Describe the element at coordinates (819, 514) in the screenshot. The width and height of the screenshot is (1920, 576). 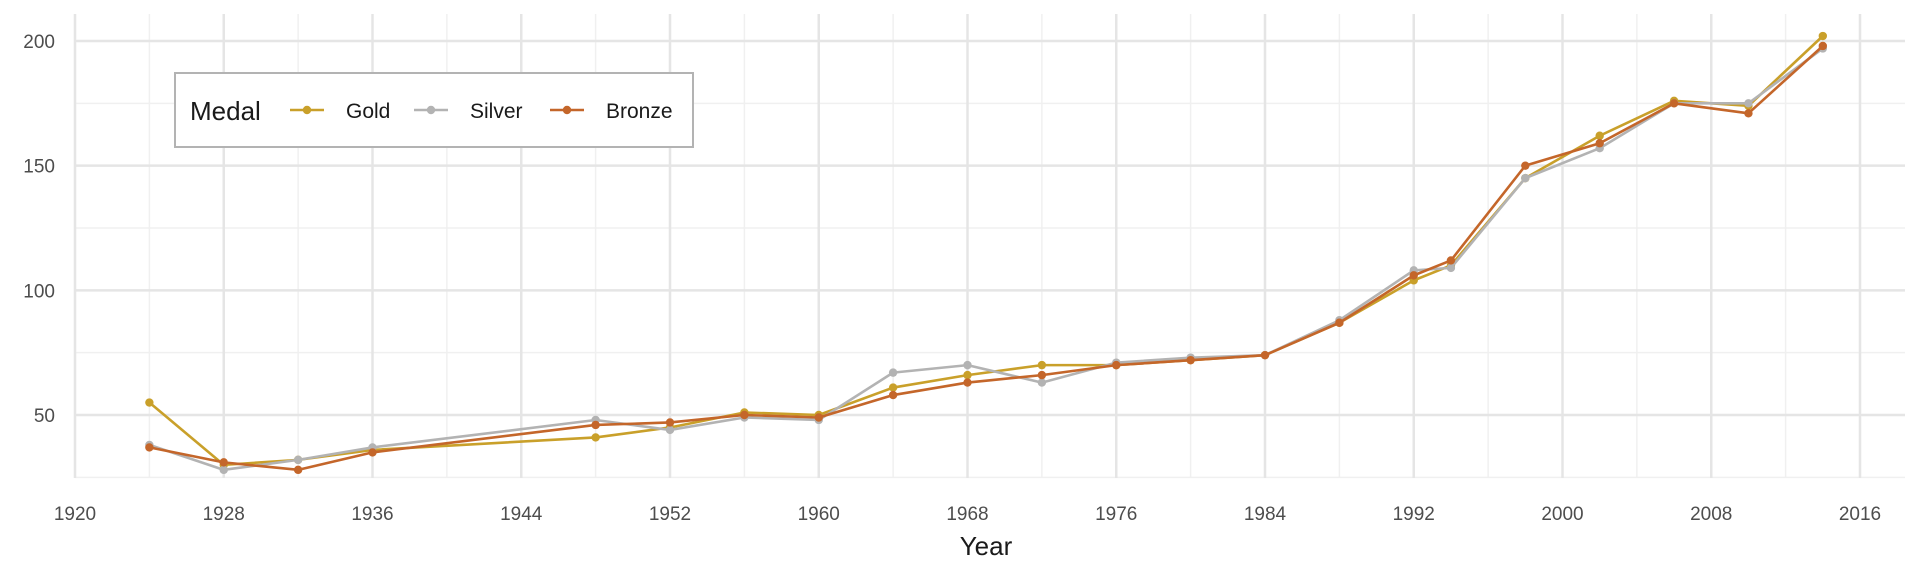
I see `x-tick-label: 1960` at that location.